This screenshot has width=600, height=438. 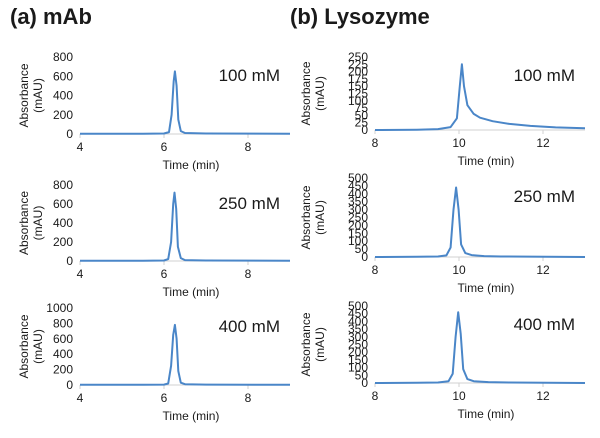 I want to click on y-tick-label: 175, so click(x=358, y=79).